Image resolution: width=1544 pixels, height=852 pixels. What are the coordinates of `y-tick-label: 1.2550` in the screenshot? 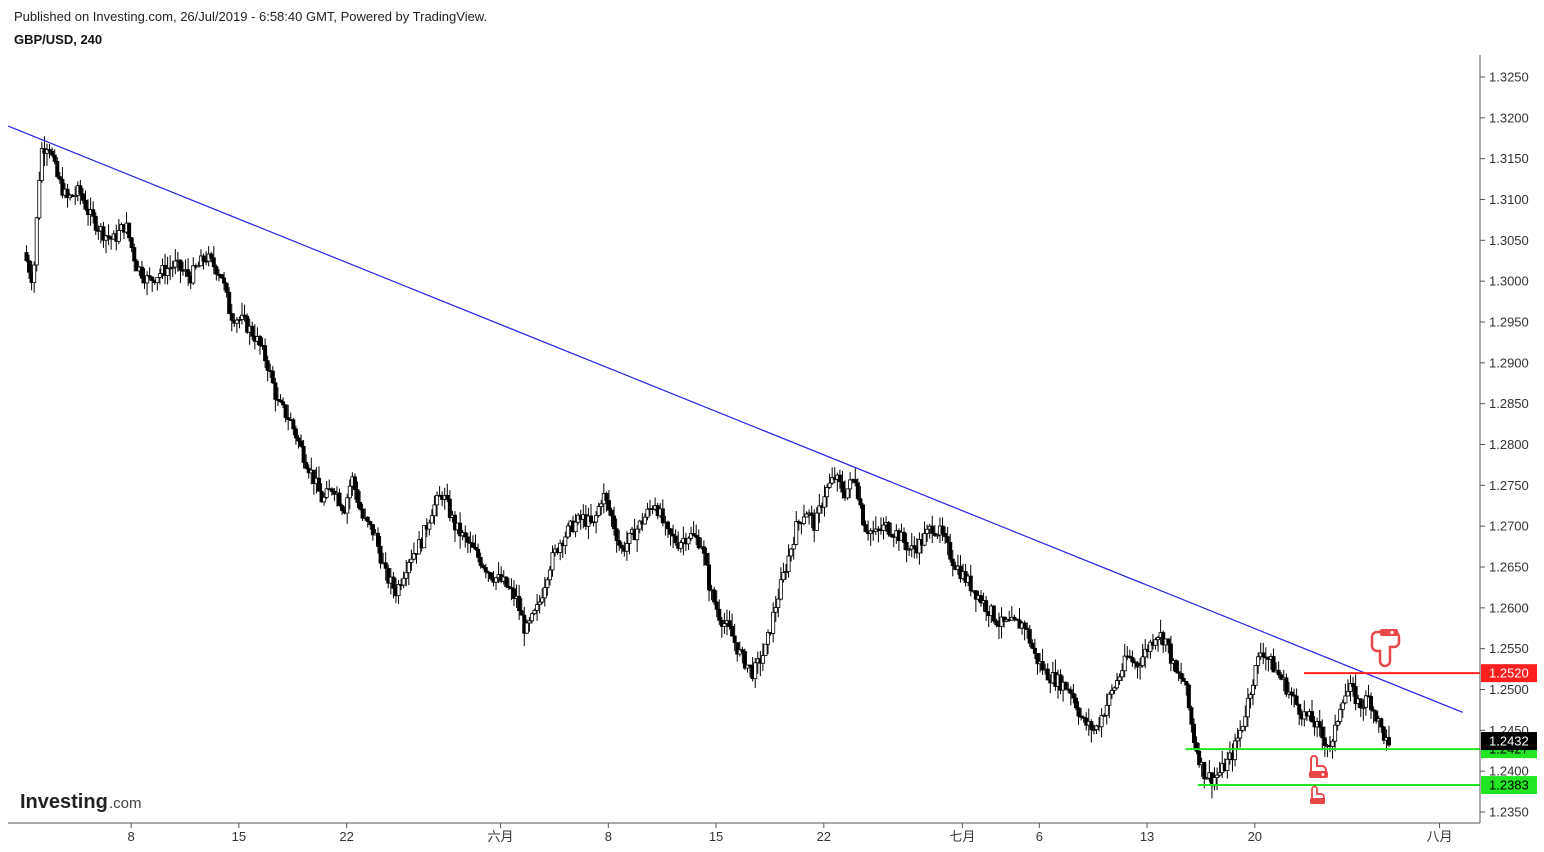 It's located at (1509, 648).